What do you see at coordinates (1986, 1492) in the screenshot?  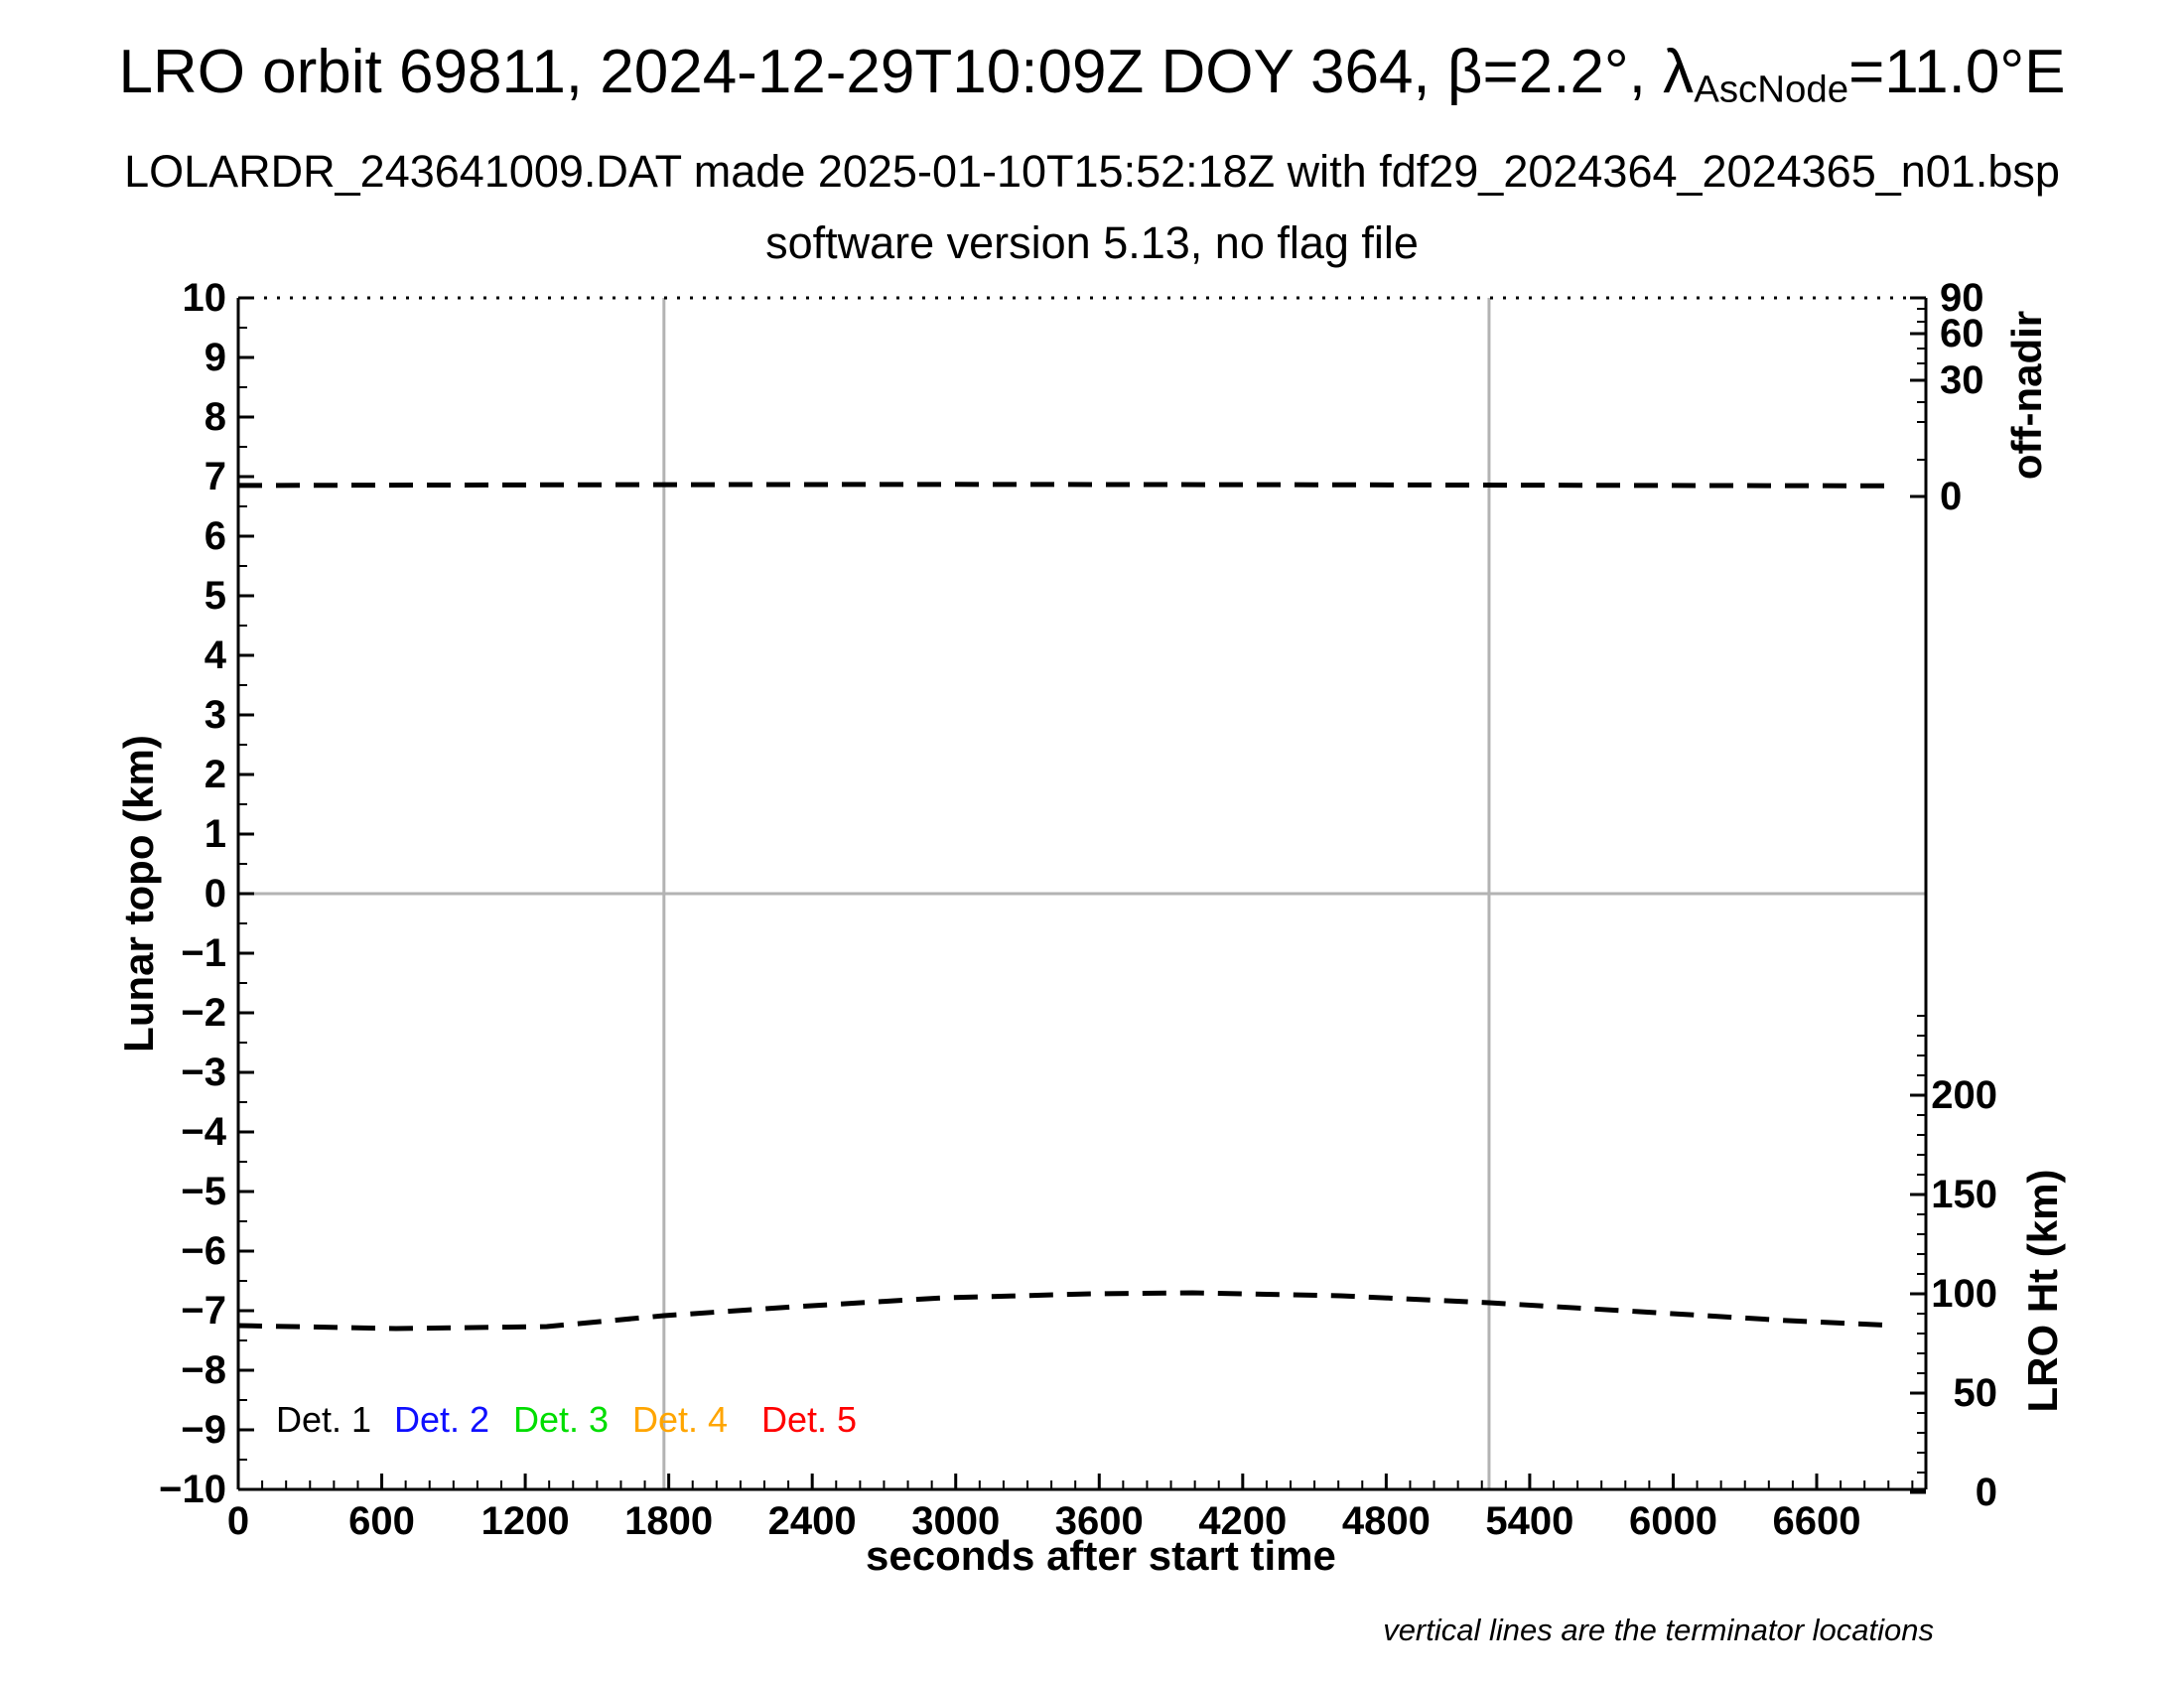 I see `lro-ht-tick-label: 0` at bounding box center [1986, 1492].